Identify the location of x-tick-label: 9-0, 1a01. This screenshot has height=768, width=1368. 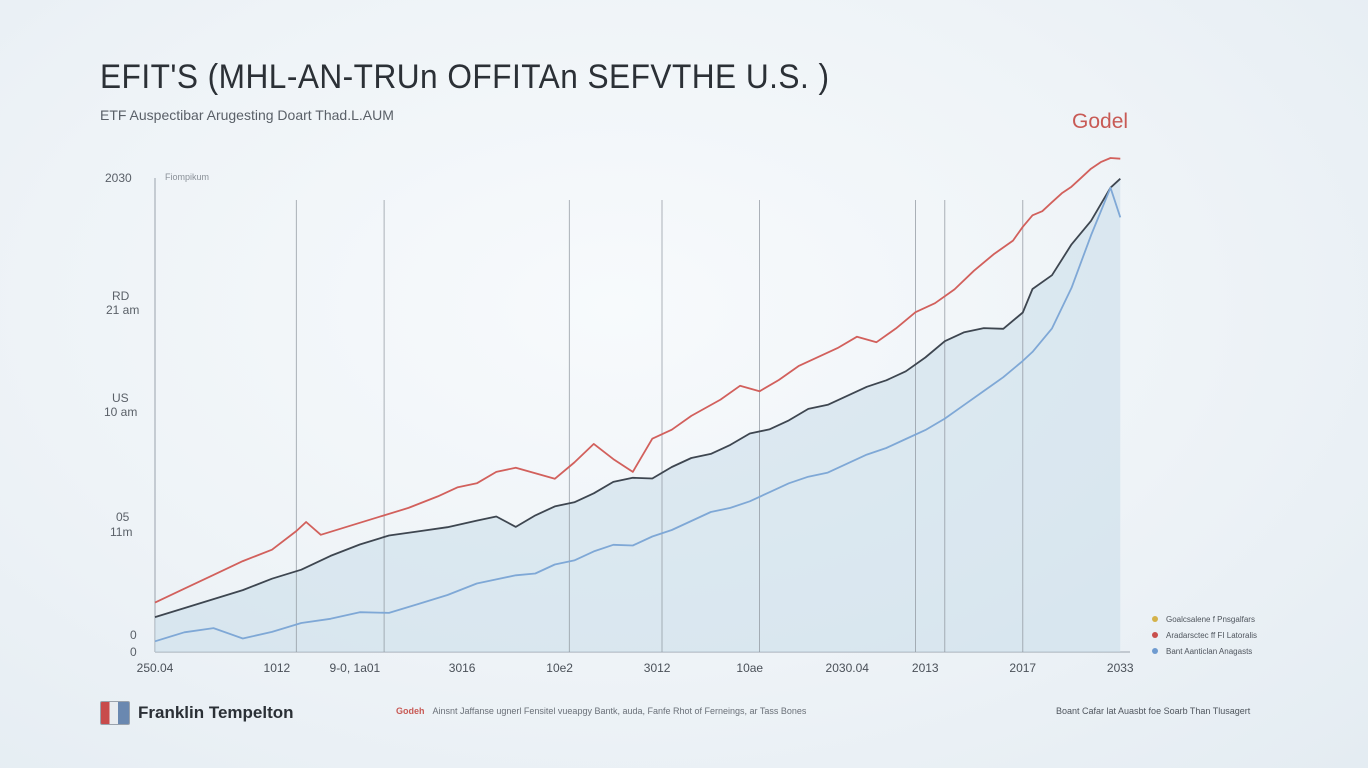
(355, 668).